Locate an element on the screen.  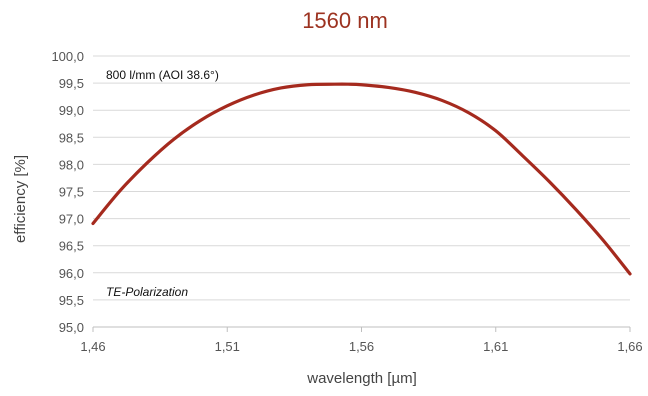
y-tick-label: 98,0 is located at coordinates (71, 164).